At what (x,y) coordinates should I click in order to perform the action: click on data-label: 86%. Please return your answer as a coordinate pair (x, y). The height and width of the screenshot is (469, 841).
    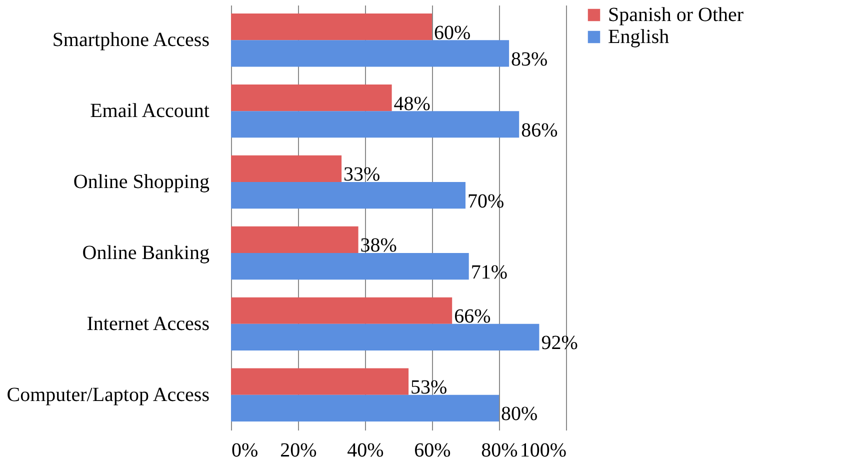
    Looking at the image, I should click on (539, 130).